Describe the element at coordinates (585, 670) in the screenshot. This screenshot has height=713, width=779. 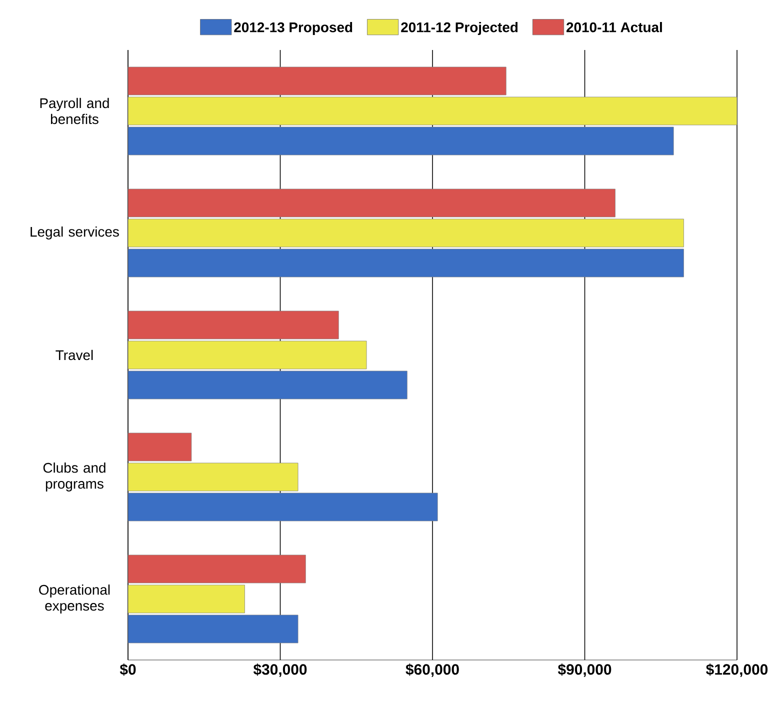
I see `x-tick-label: $90,000` at that location.